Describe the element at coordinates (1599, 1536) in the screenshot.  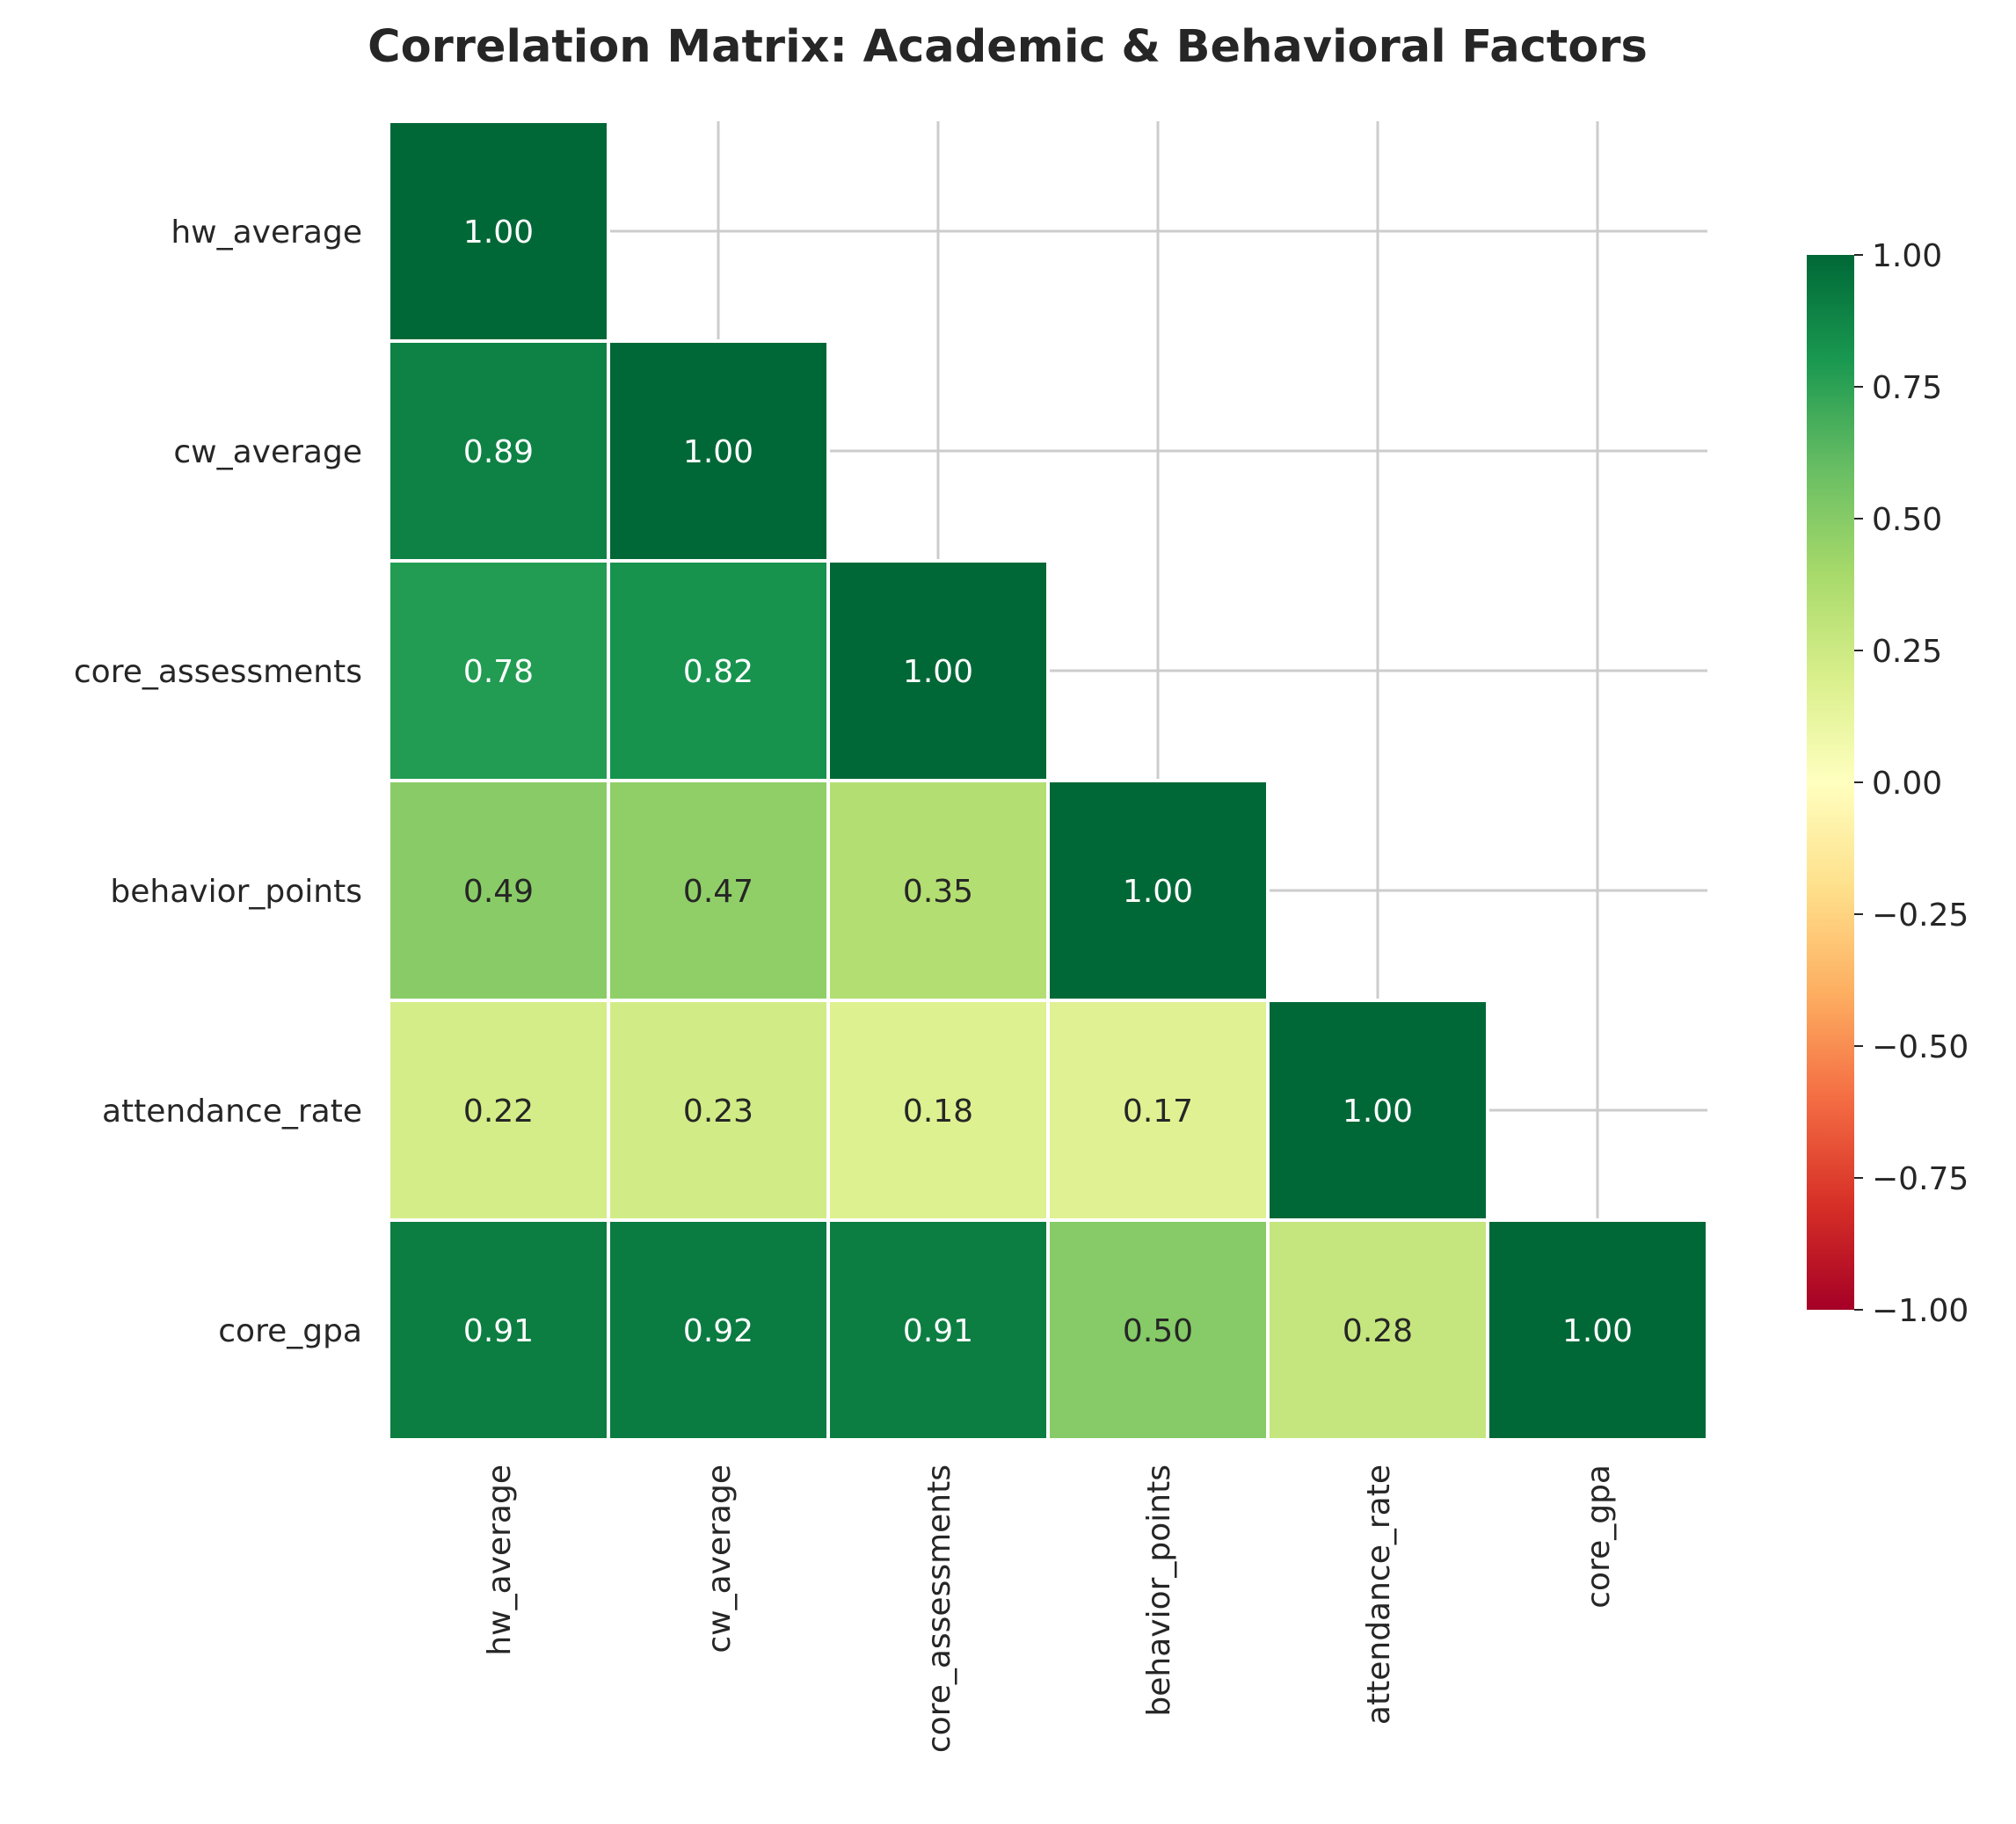
I see `x-tick-label: core_gpa` at that location.